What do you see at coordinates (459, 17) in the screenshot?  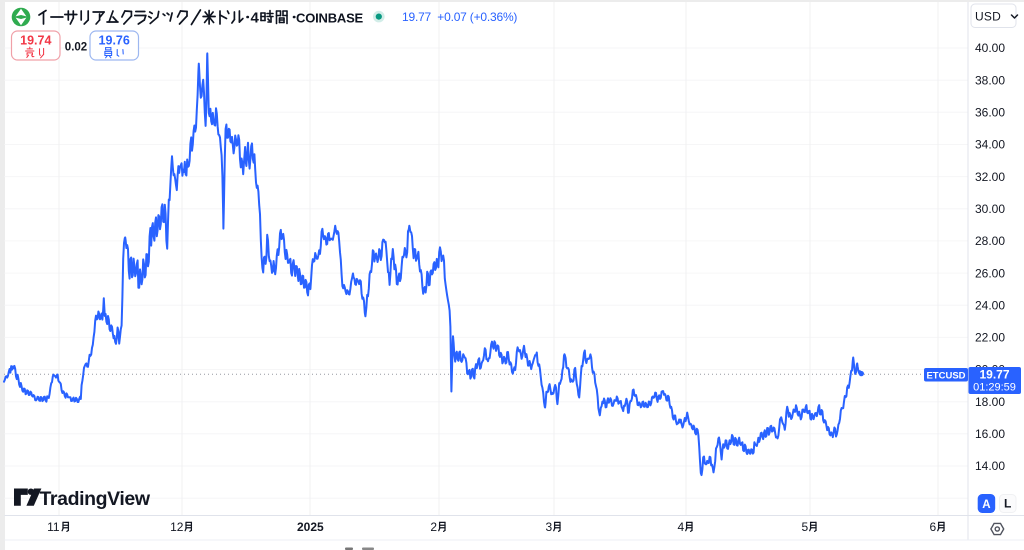 I see `svg-text: 19.77 +0.07 (+0.36%)` at bounding box center [459, 17].